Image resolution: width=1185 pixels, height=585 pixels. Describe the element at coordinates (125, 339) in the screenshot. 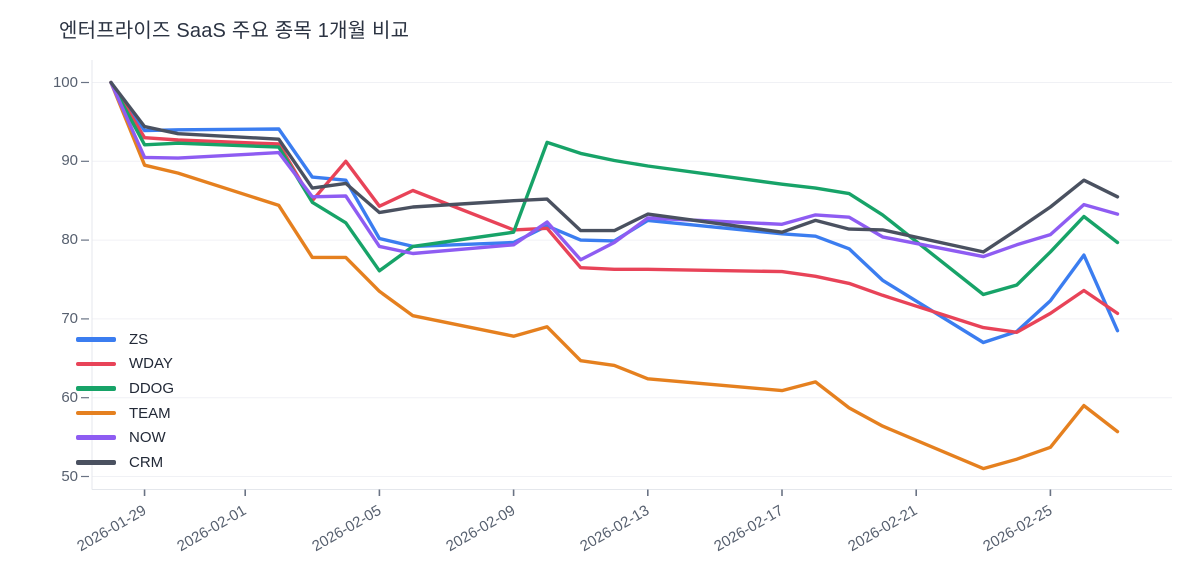

I see `legend-item-zs: ZS` at that location.